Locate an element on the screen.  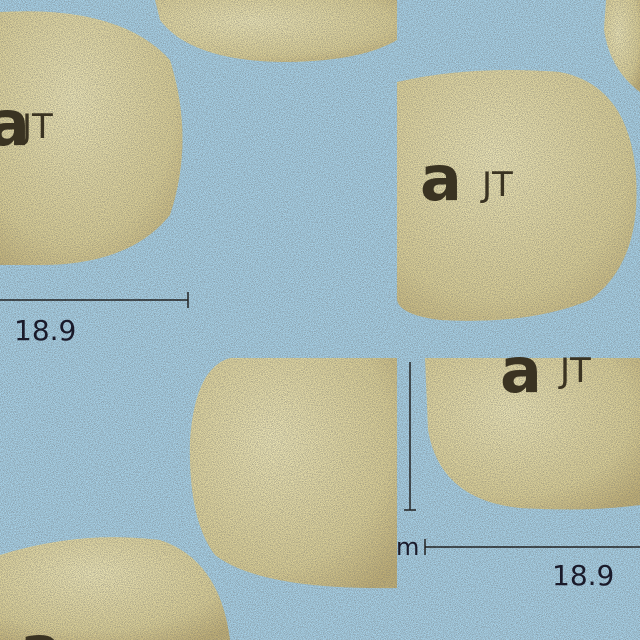
measurement-unit: m is located at coordinates (407, 547).